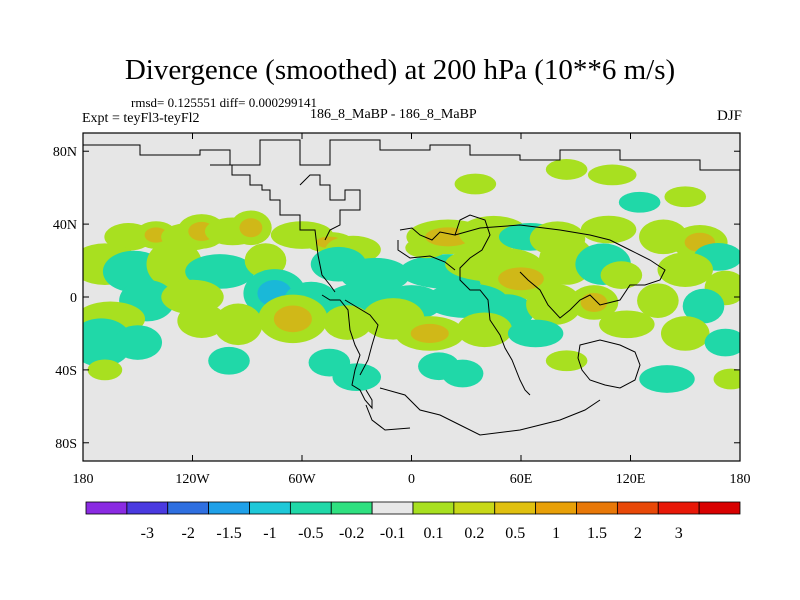  I want to click on colorbar-label: -1, so click(269, 533).